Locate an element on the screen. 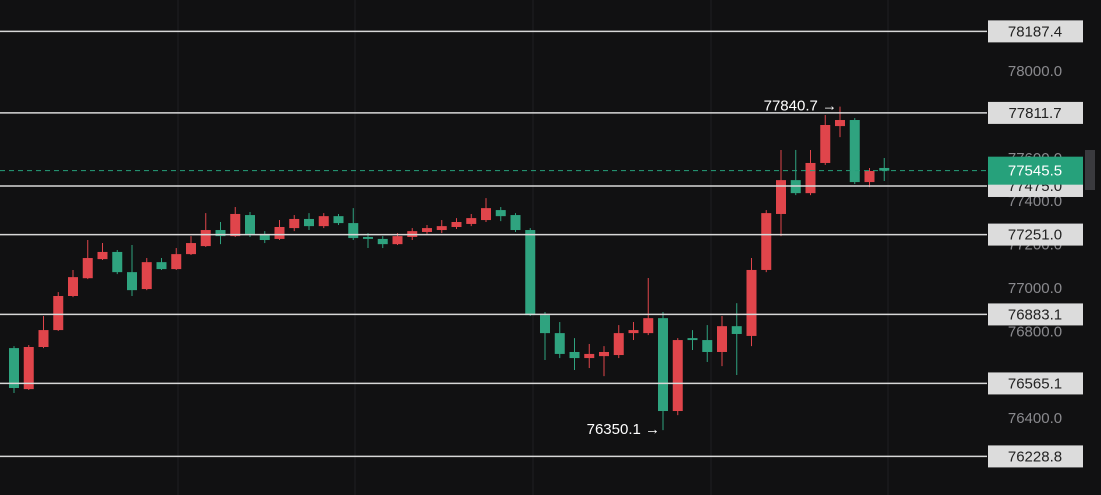 The image size is (1101, 495). level-label: 76228.8 is located at coordinates (1035, 456).